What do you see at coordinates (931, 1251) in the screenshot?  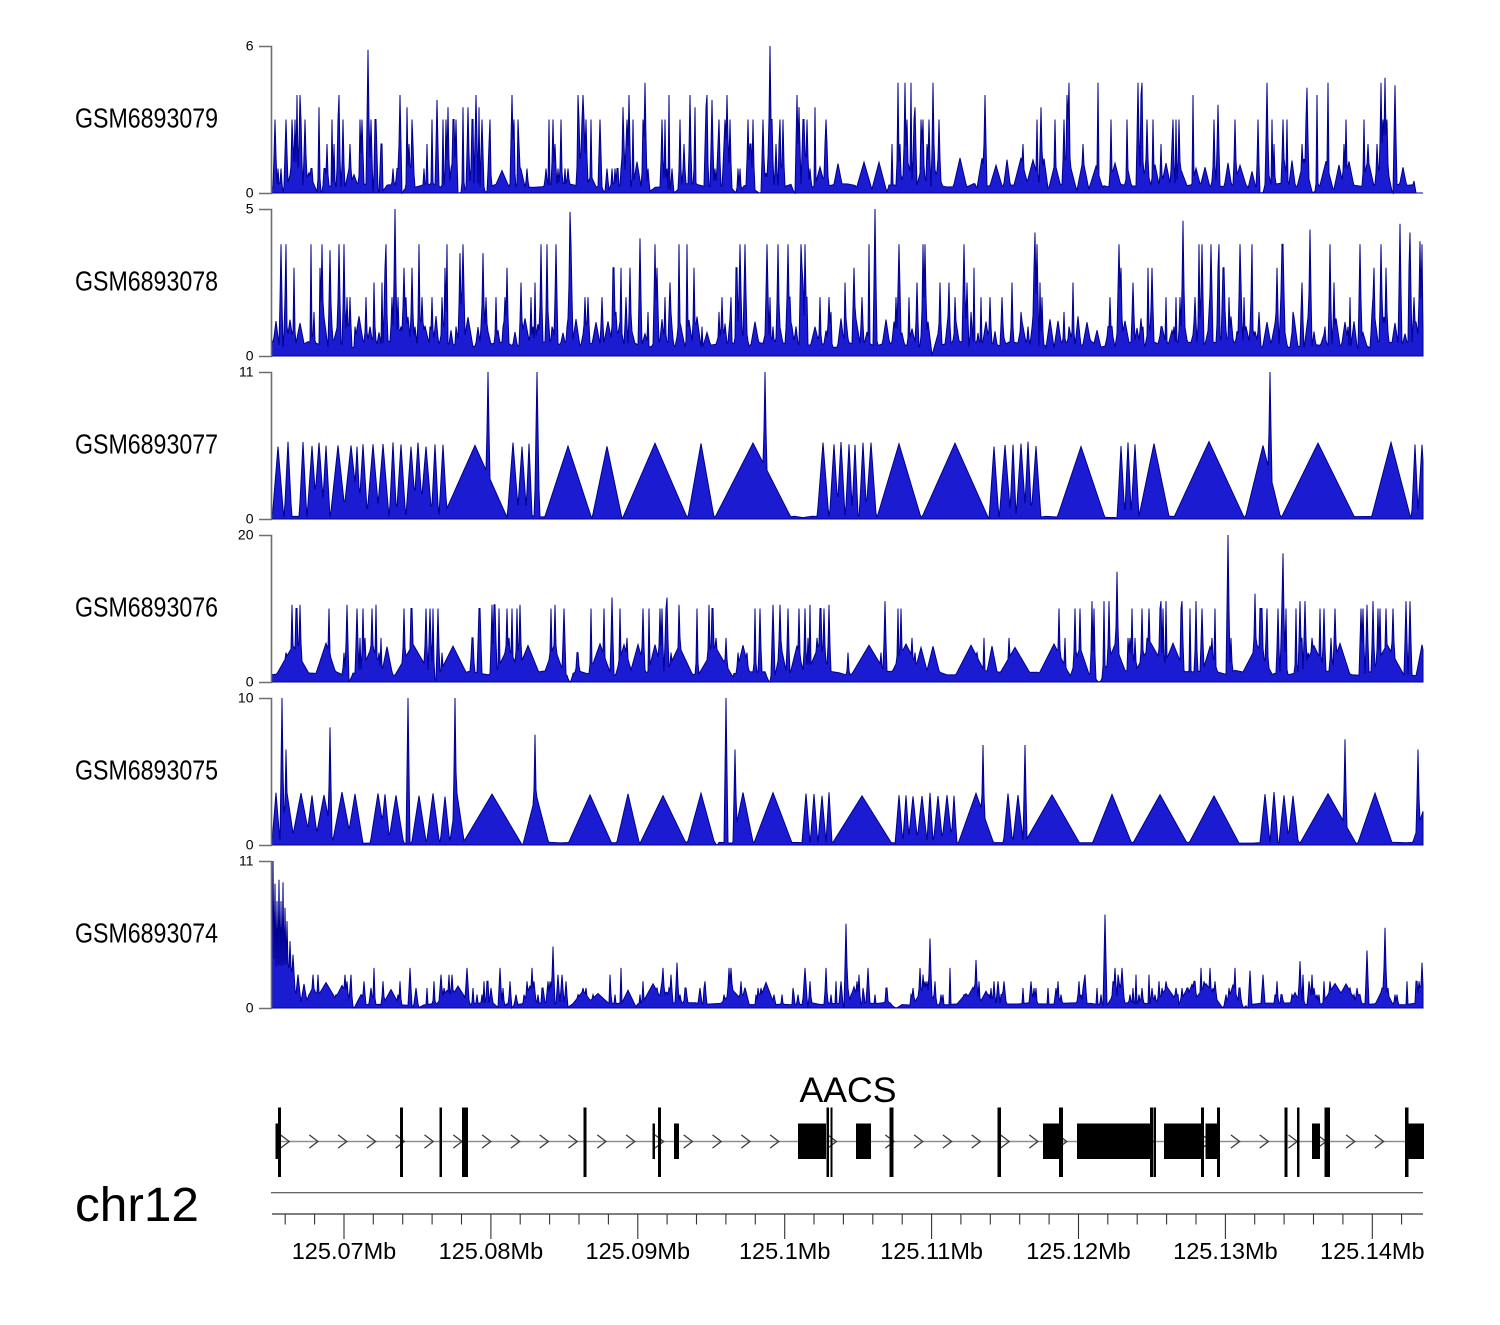 I see `svg-text: 125.11Mb` at bounding box center [931, 1251].